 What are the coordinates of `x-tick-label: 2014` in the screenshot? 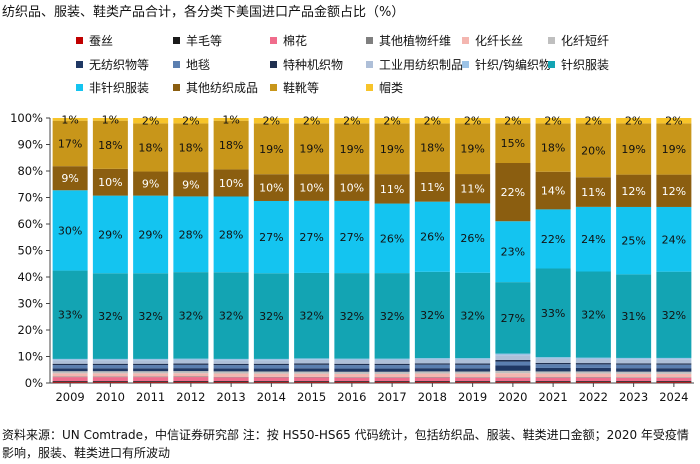 It's located at (271, 397).